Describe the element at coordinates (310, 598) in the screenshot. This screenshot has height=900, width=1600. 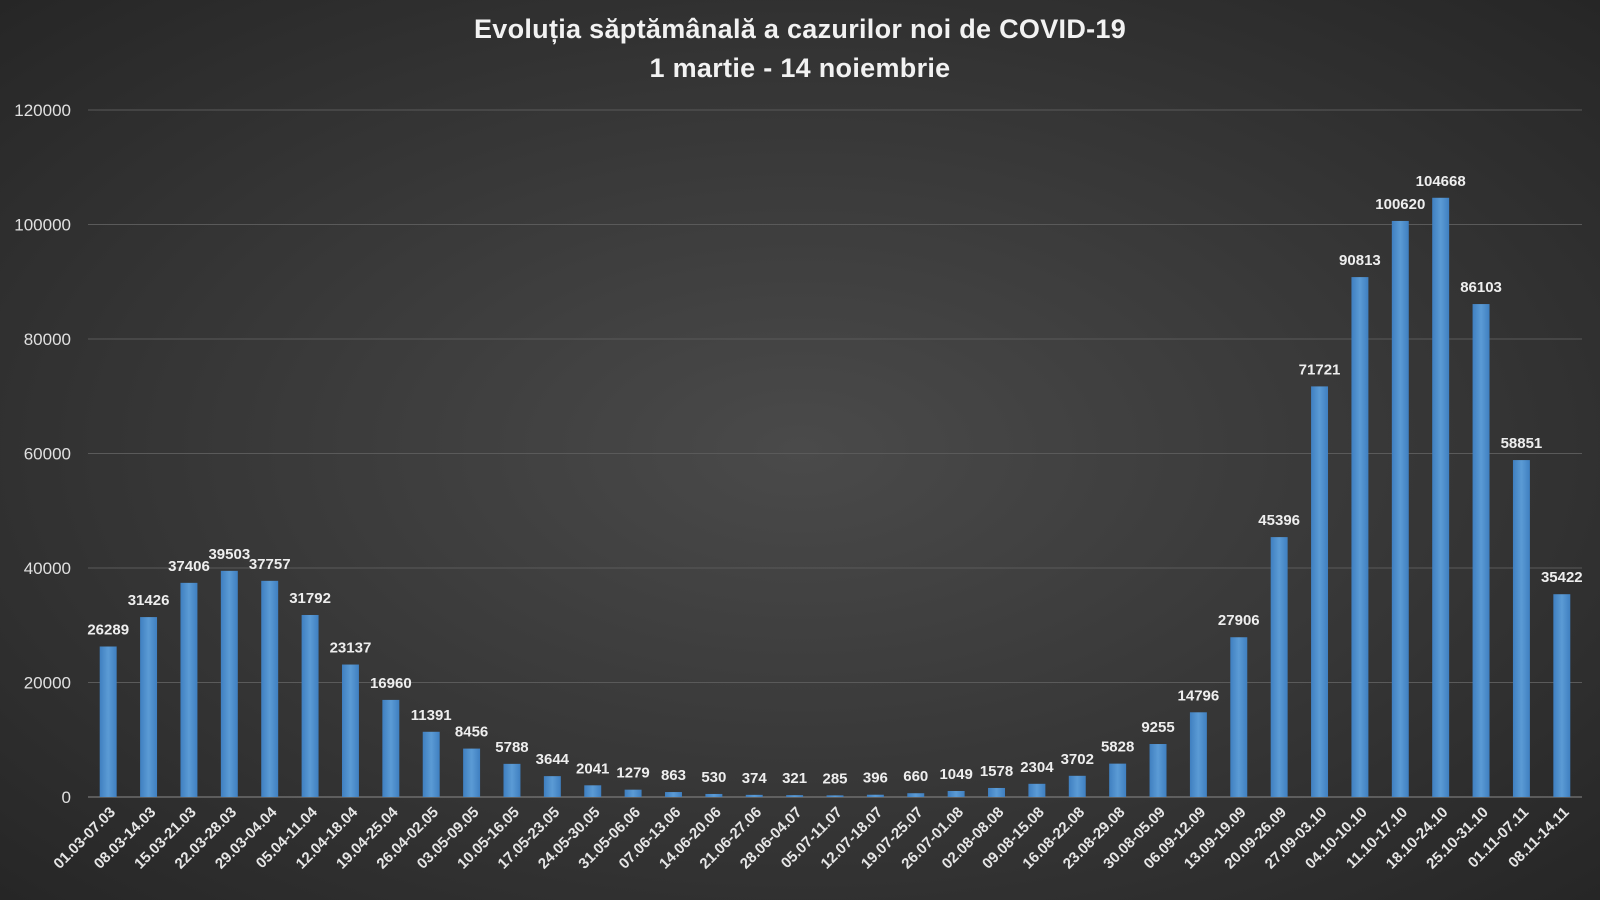
I see `data-label: 31792` at that location.